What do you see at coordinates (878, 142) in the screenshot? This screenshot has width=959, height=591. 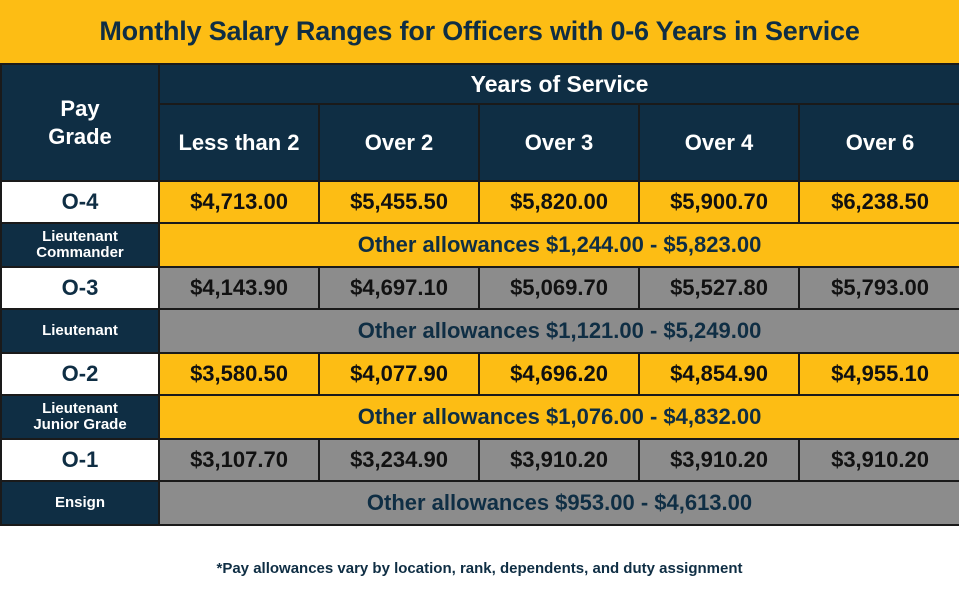 I see `column-header-over-6: Over 6` at bounding box center [878, 142].